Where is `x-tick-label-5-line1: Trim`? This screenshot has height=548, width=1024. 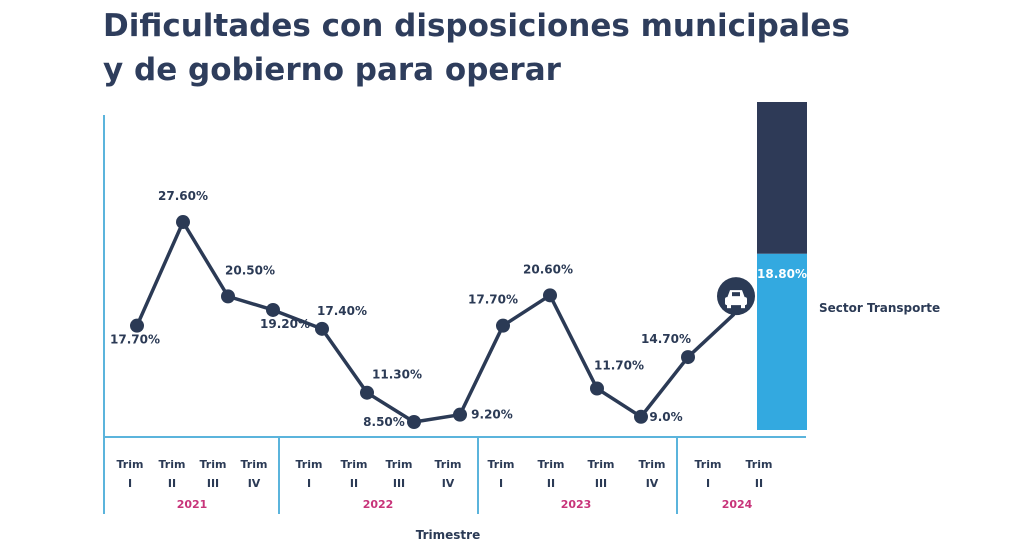
x-tick-label-5-line1: Trim is located at coordinates (309, 464).